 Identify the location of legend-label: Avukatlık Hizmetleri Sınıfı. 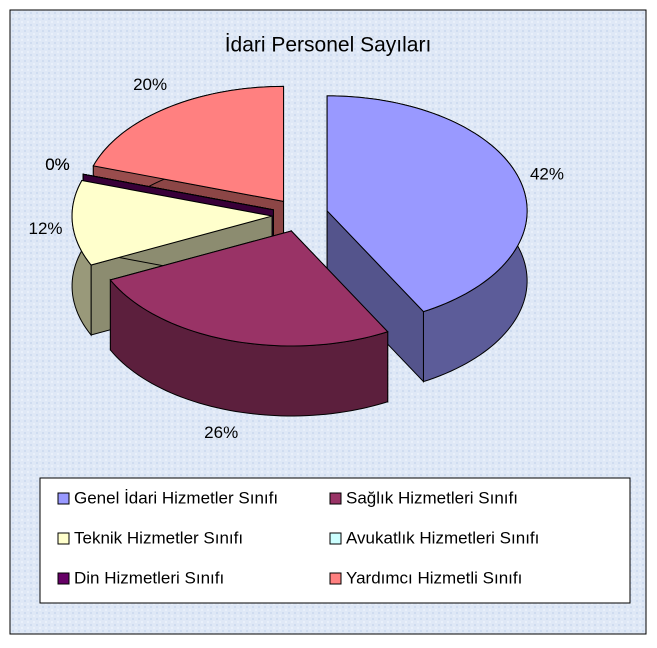
(442, 537).